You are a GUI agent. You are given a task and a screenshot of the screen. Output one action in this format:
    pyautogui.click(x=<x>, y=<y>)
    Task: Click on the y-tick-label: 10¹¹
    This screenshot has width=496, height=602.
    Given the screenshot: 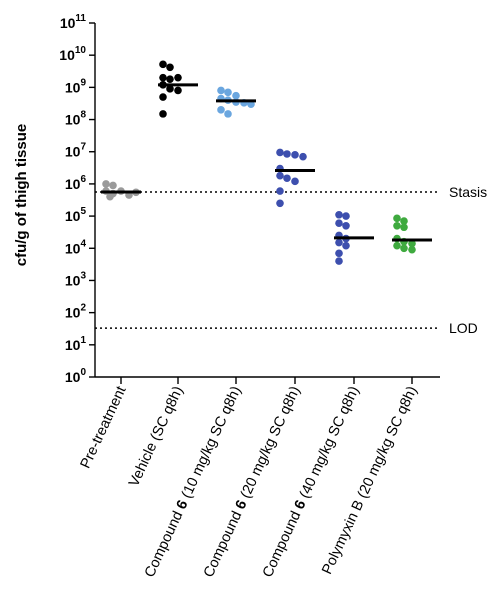 What is the action you would take?
    pyautogui.click(x=73, y=22)
    